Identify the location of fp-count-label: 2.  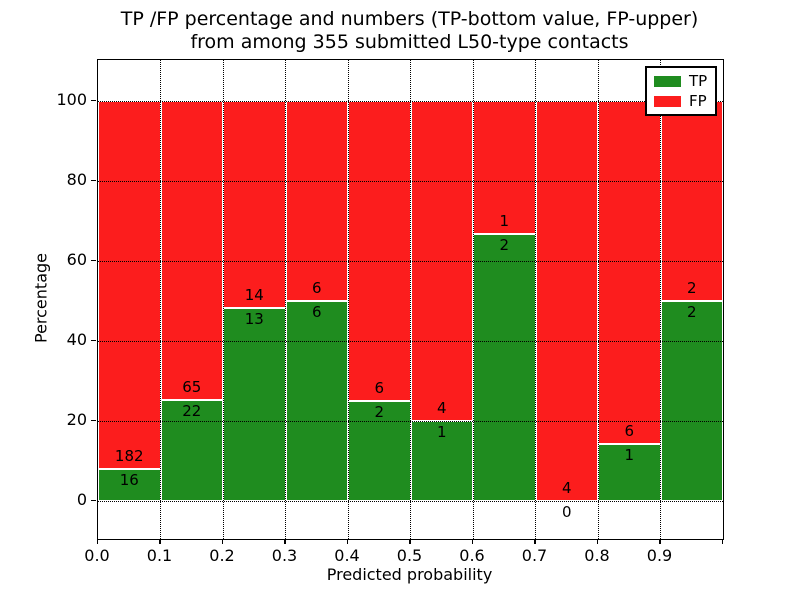
(691, 288).